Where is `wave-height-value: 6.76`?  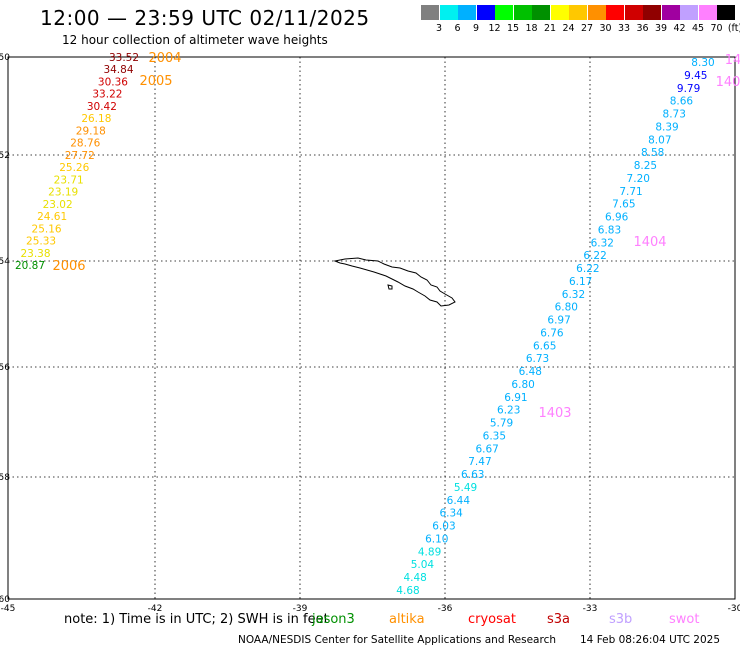
wave-height-value: 6.76 is located at coordinates (552, 333).